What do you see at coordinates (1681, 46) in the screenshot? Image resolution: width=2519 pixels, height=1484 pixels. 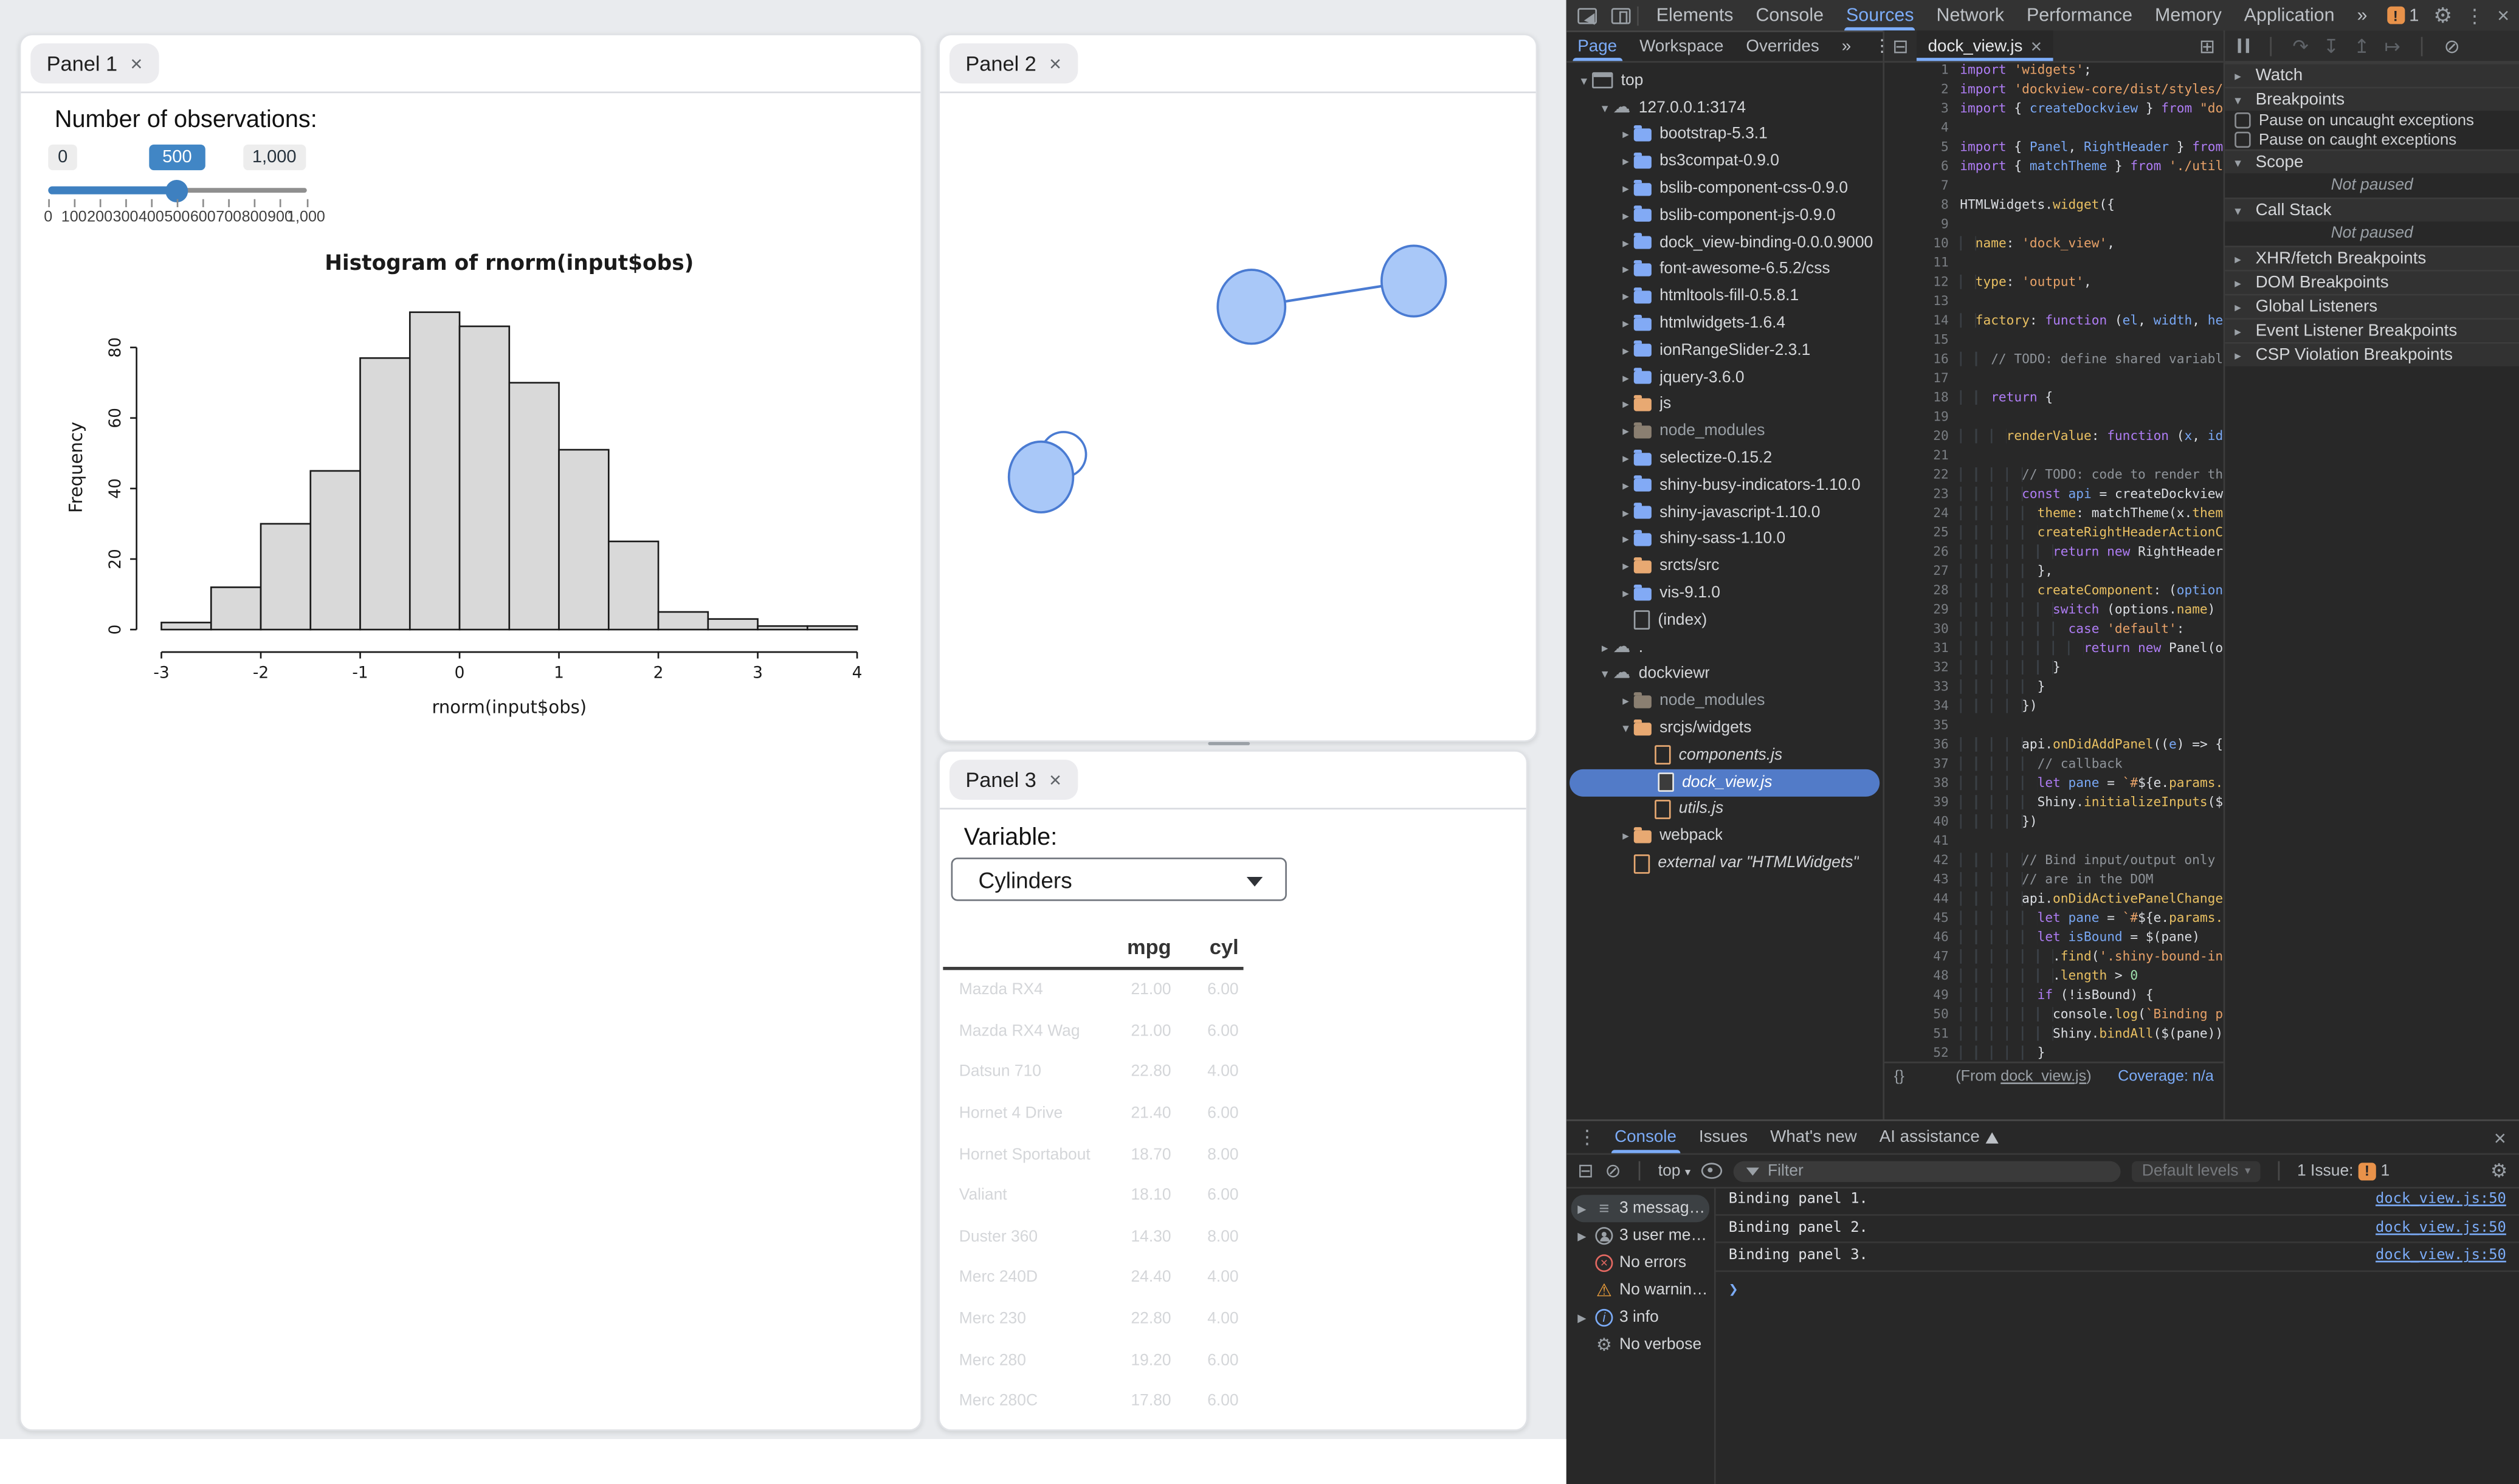 I see `navigator-tab-workspace: Workspace` at bounding box center [1681, 46].